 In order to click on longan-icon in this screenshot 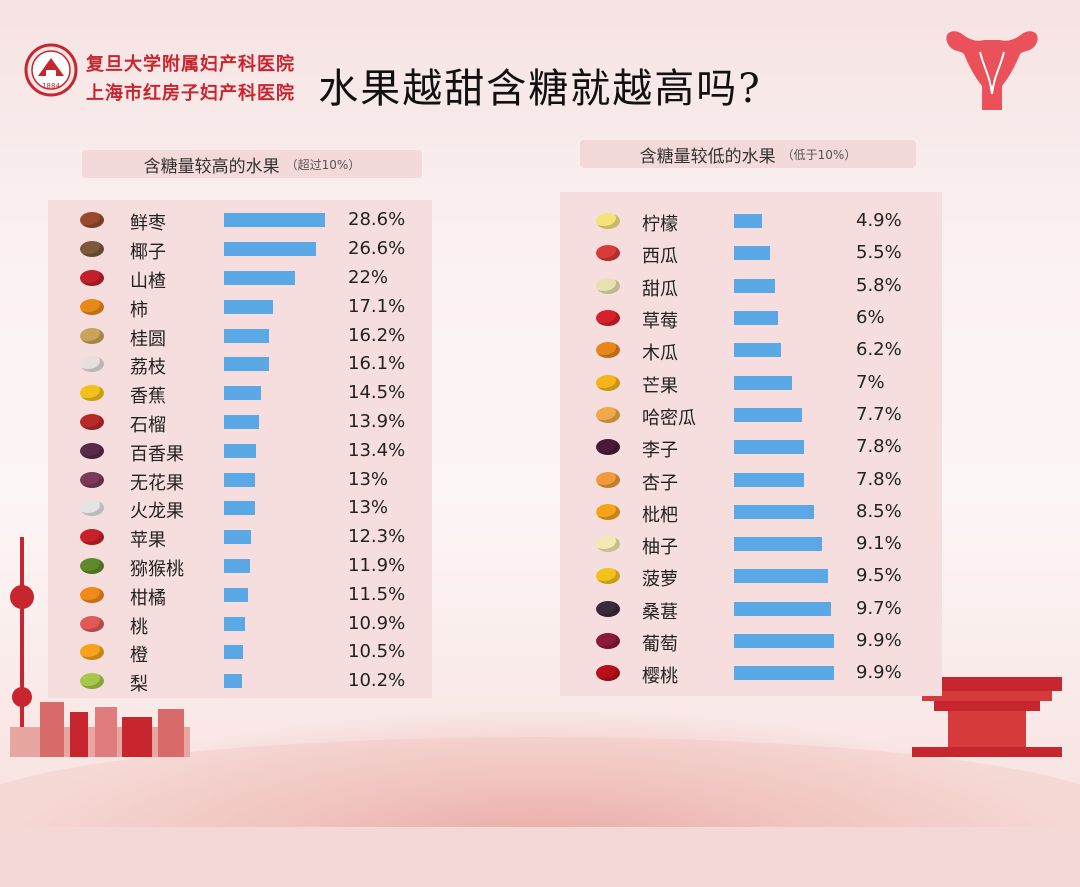, I will do `click(92, 335)`.